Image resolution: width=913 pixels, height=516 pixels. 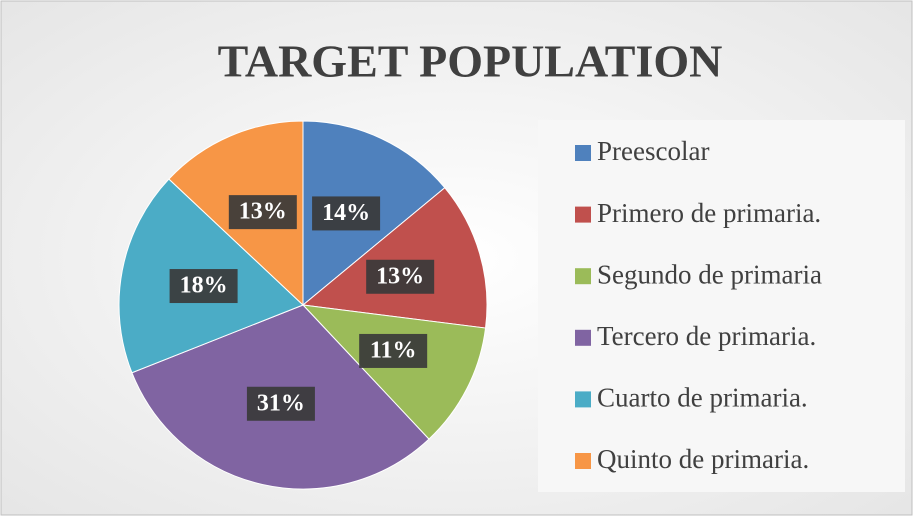 What do you see at coordinates (653, 151) in the screenshot?
I see `legend-label: Preescolar` at bounding box center [653, 151].